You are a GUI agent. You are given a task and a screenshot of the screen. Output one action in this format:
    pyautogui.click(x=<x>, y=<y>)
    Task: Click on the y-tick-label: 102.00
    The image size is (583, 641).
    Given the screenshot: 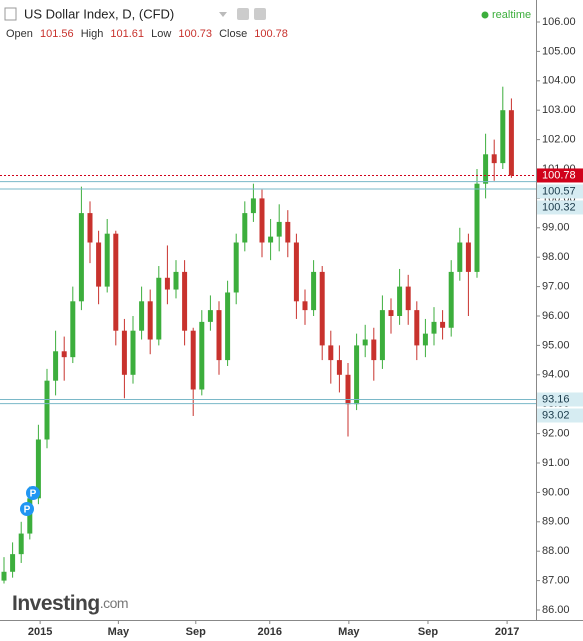 What is the action you would take?
    pyautogui.click(x=559, y=140)
    